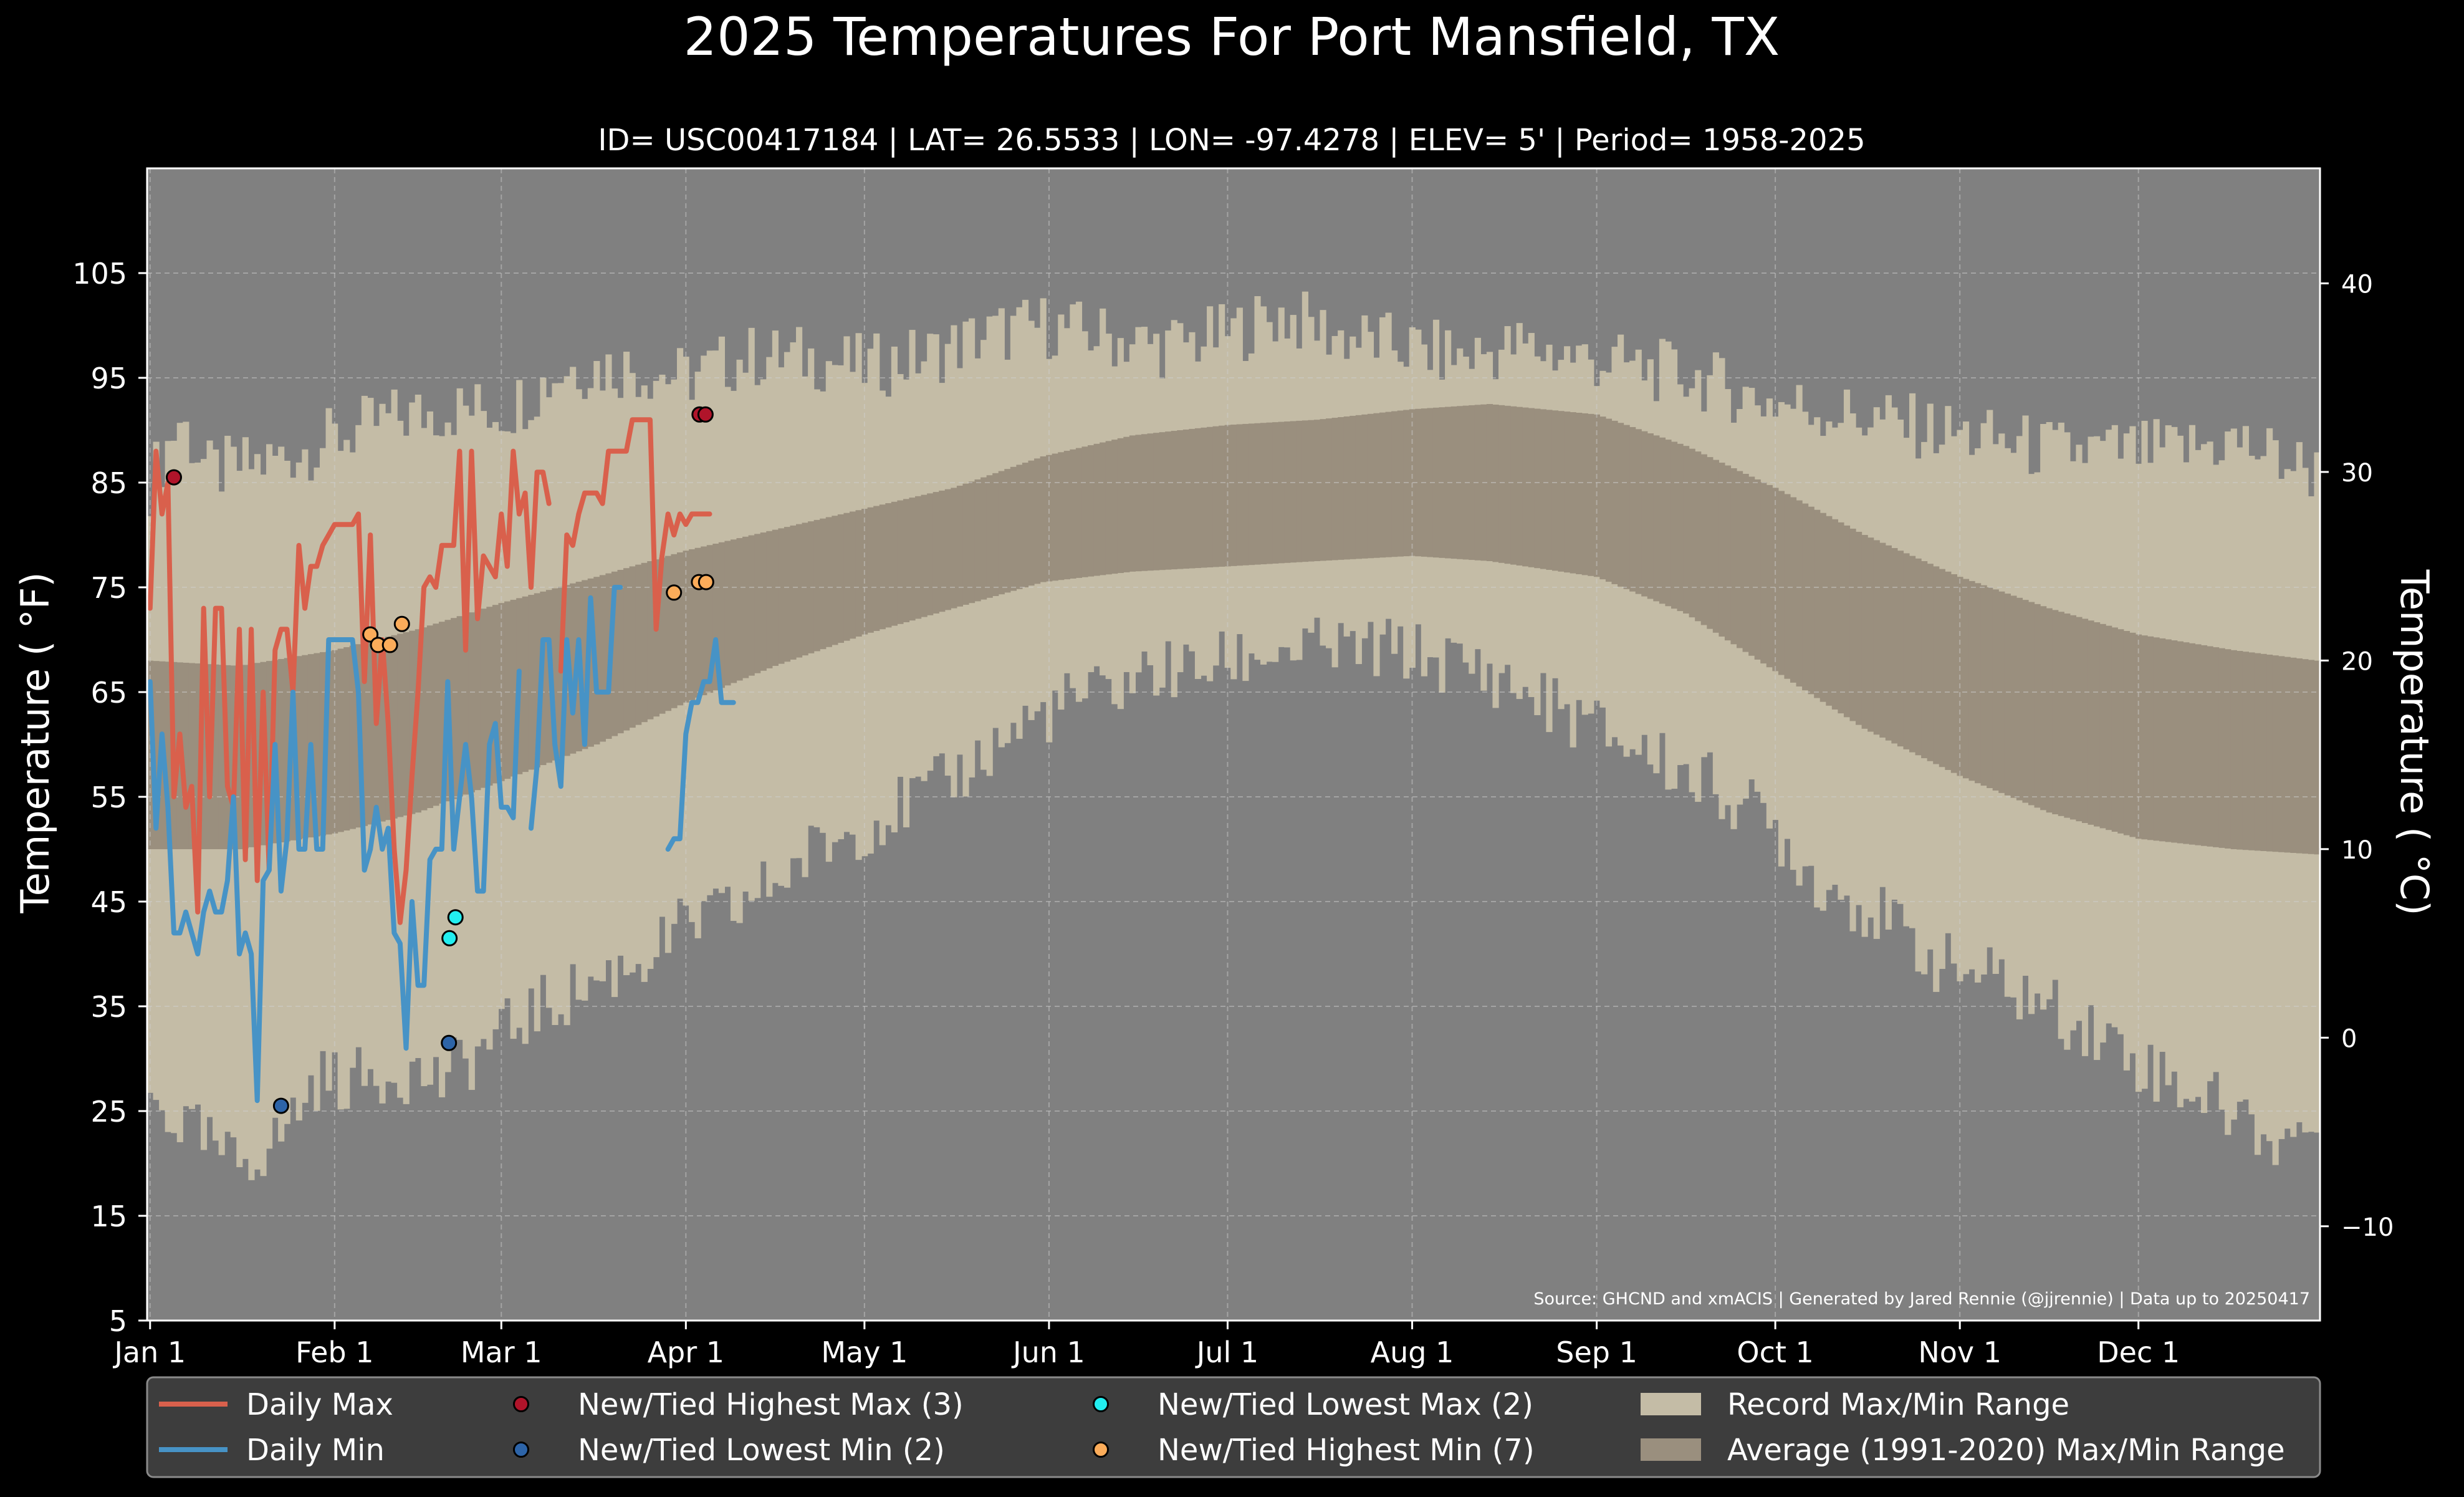 The width and height of the screenshot is (2464, 1497). I want to click on y-tick-label: 65, so click(109, 693).